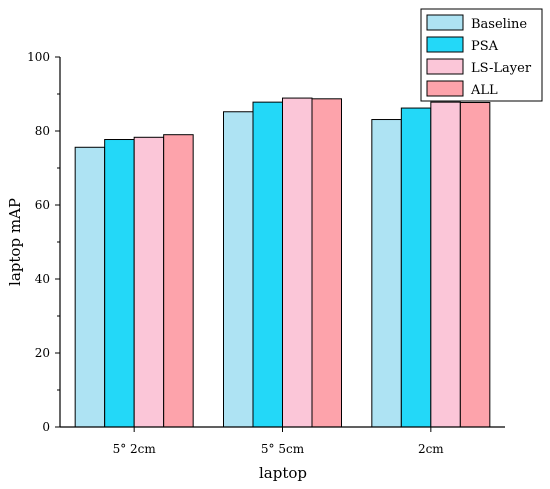 The height and width of the screenshot is (489, 550). Describe the element at coordinates (445, 22) in the screenshot. I see `legend-swatch-baseline` at that location.